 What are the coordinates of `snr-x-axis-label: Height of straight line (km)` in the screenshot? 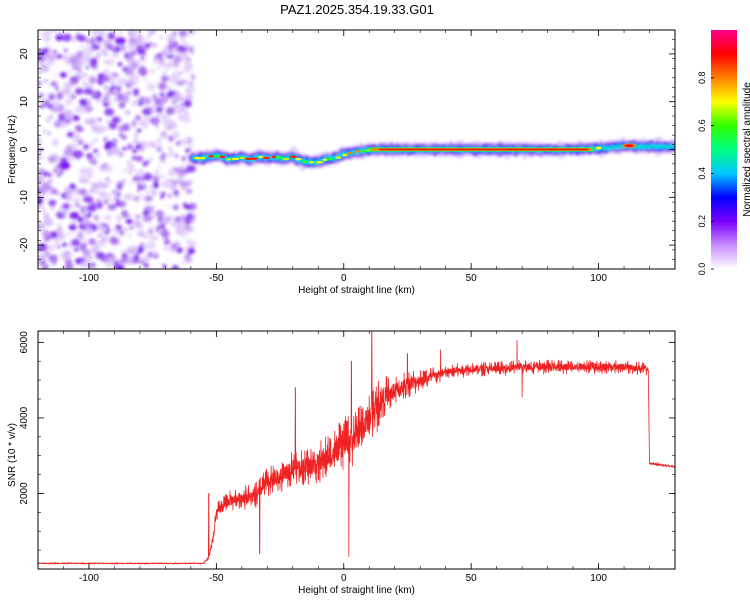 It's located at (356, 590).